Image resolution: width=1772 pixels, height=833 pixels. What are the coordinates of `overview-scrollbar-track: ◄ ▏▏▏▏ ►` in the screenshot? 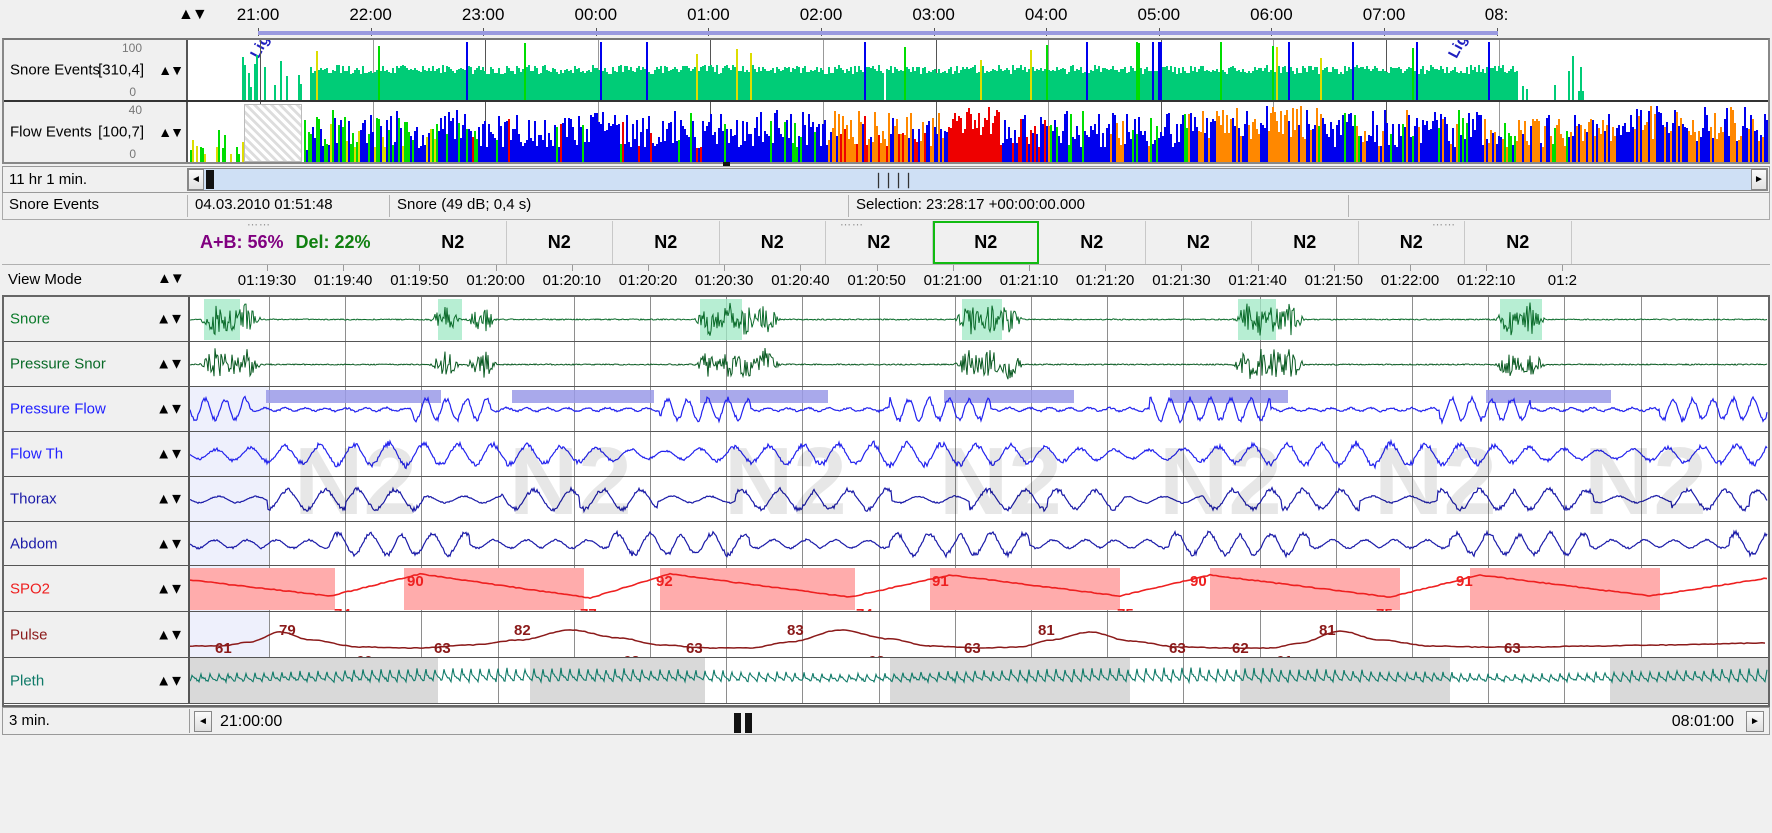 It's located at (977, 179).